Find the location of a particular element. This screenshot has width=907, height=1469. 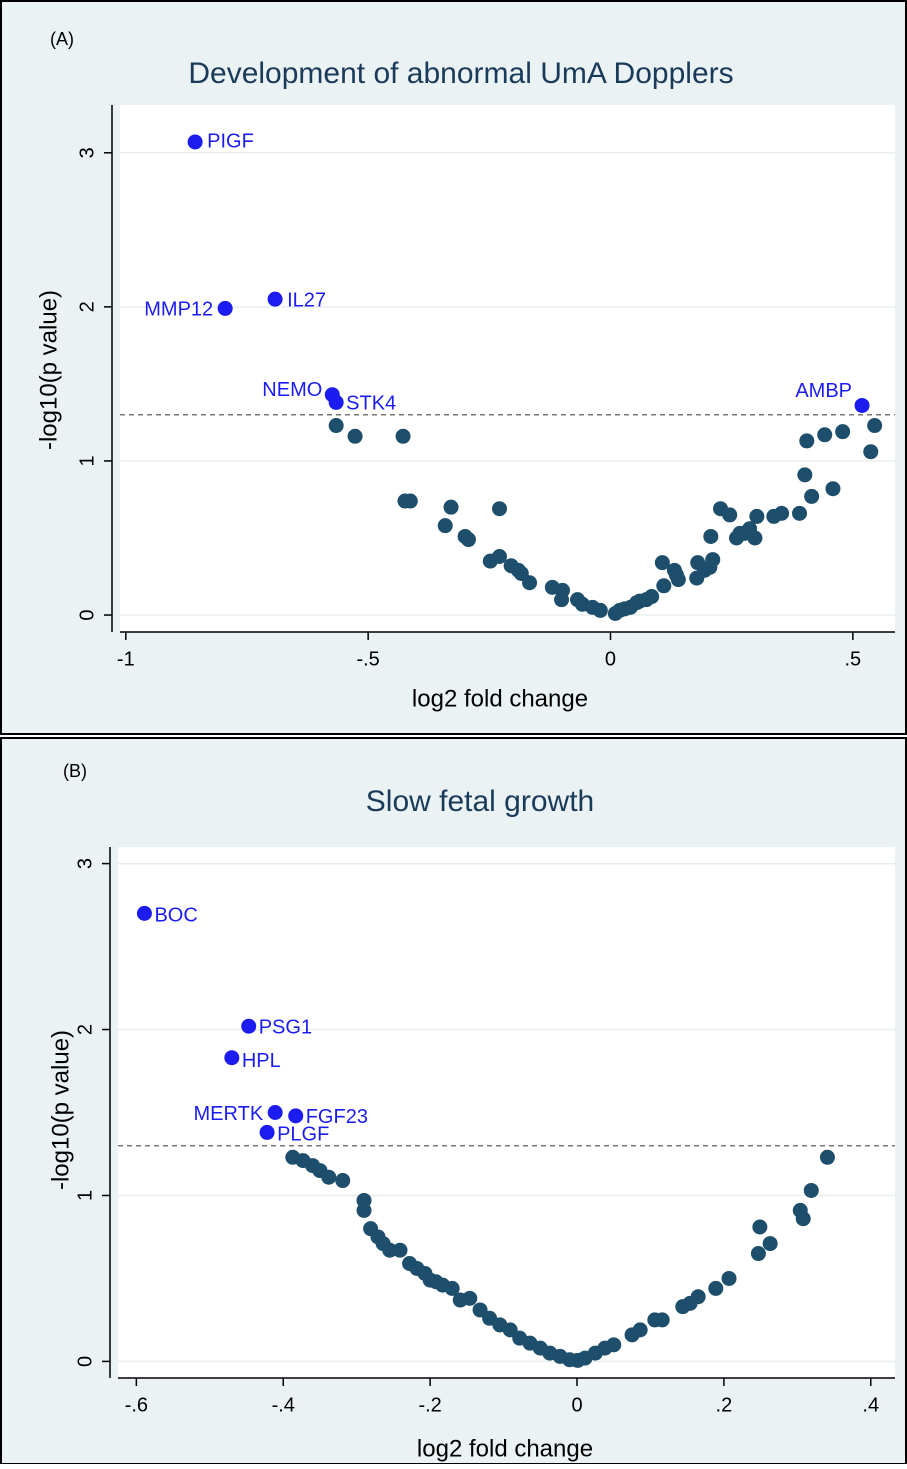

point-label: NEMO is located at coordinates (292, 390).